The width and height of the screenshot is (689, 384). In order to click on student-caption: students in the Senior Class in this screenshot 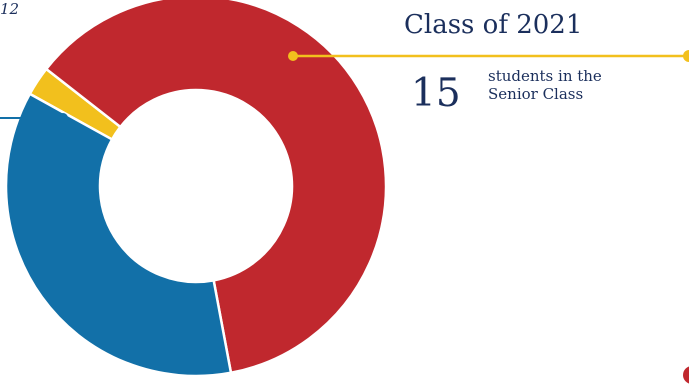, I will do `click(545, 85)`.